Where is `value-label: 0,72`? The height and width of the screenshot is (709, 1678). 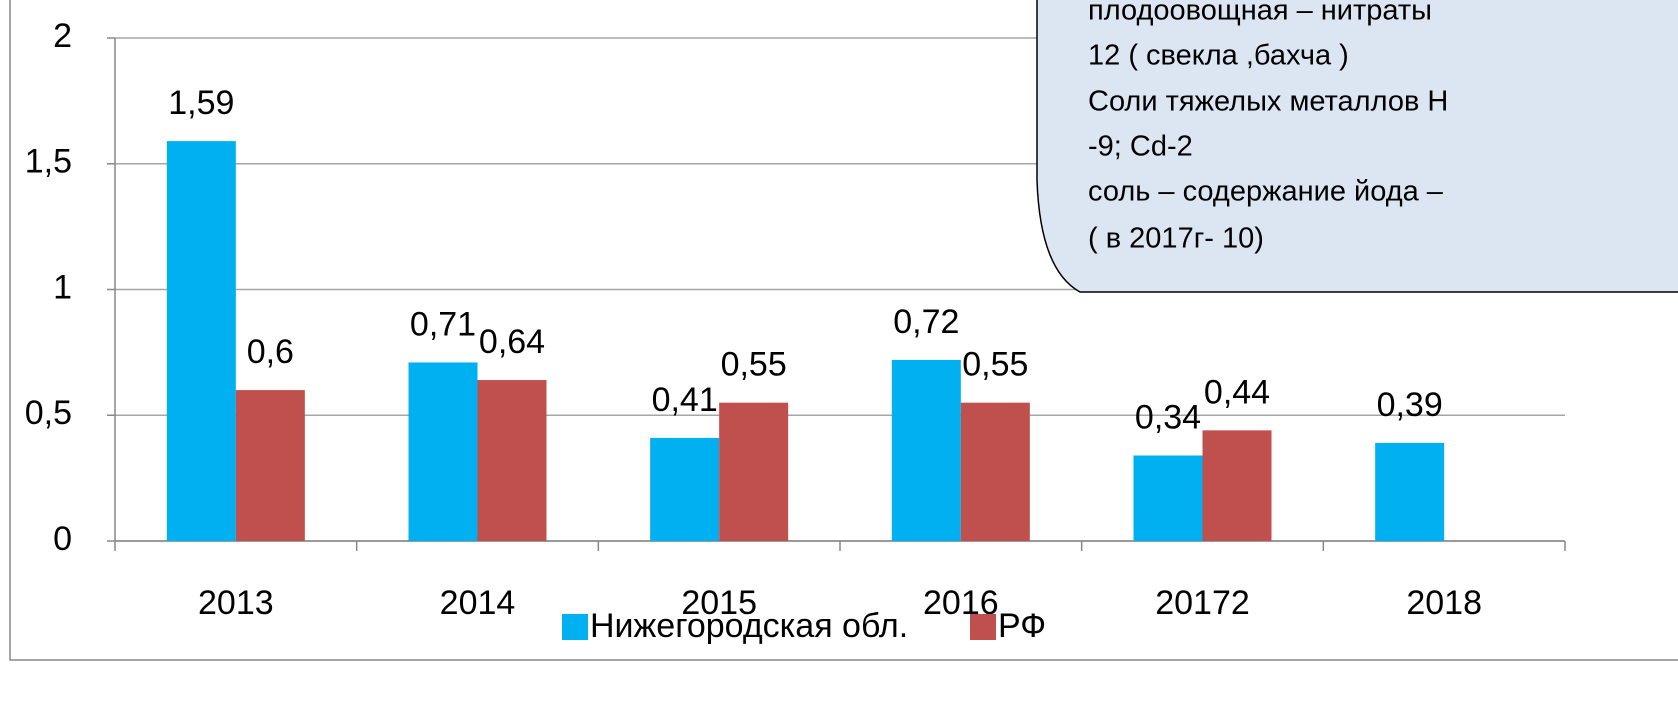 value-label: 0,72 is located at coordinates (926, 322).